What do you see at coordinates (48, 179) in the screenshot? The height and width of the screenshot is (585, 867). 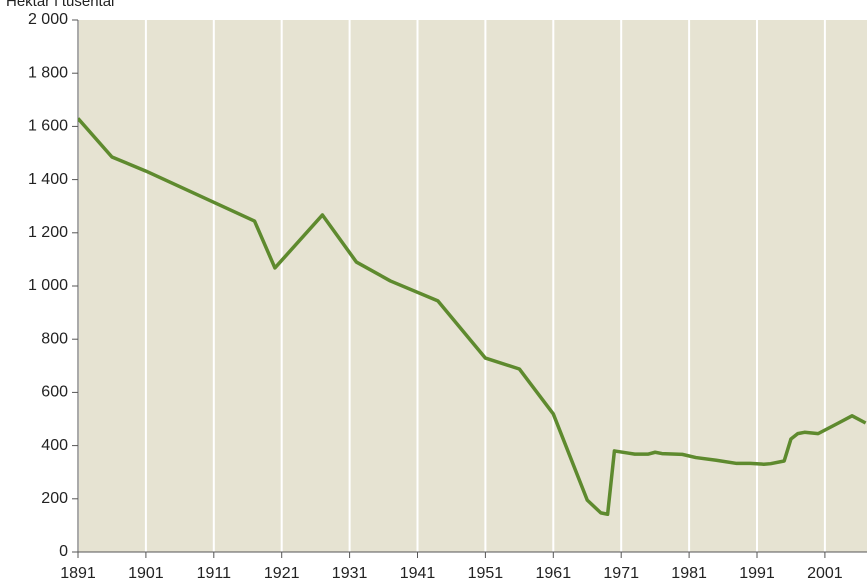 I see `y-tick-label: 1 400` at bounding box center [48, 179].